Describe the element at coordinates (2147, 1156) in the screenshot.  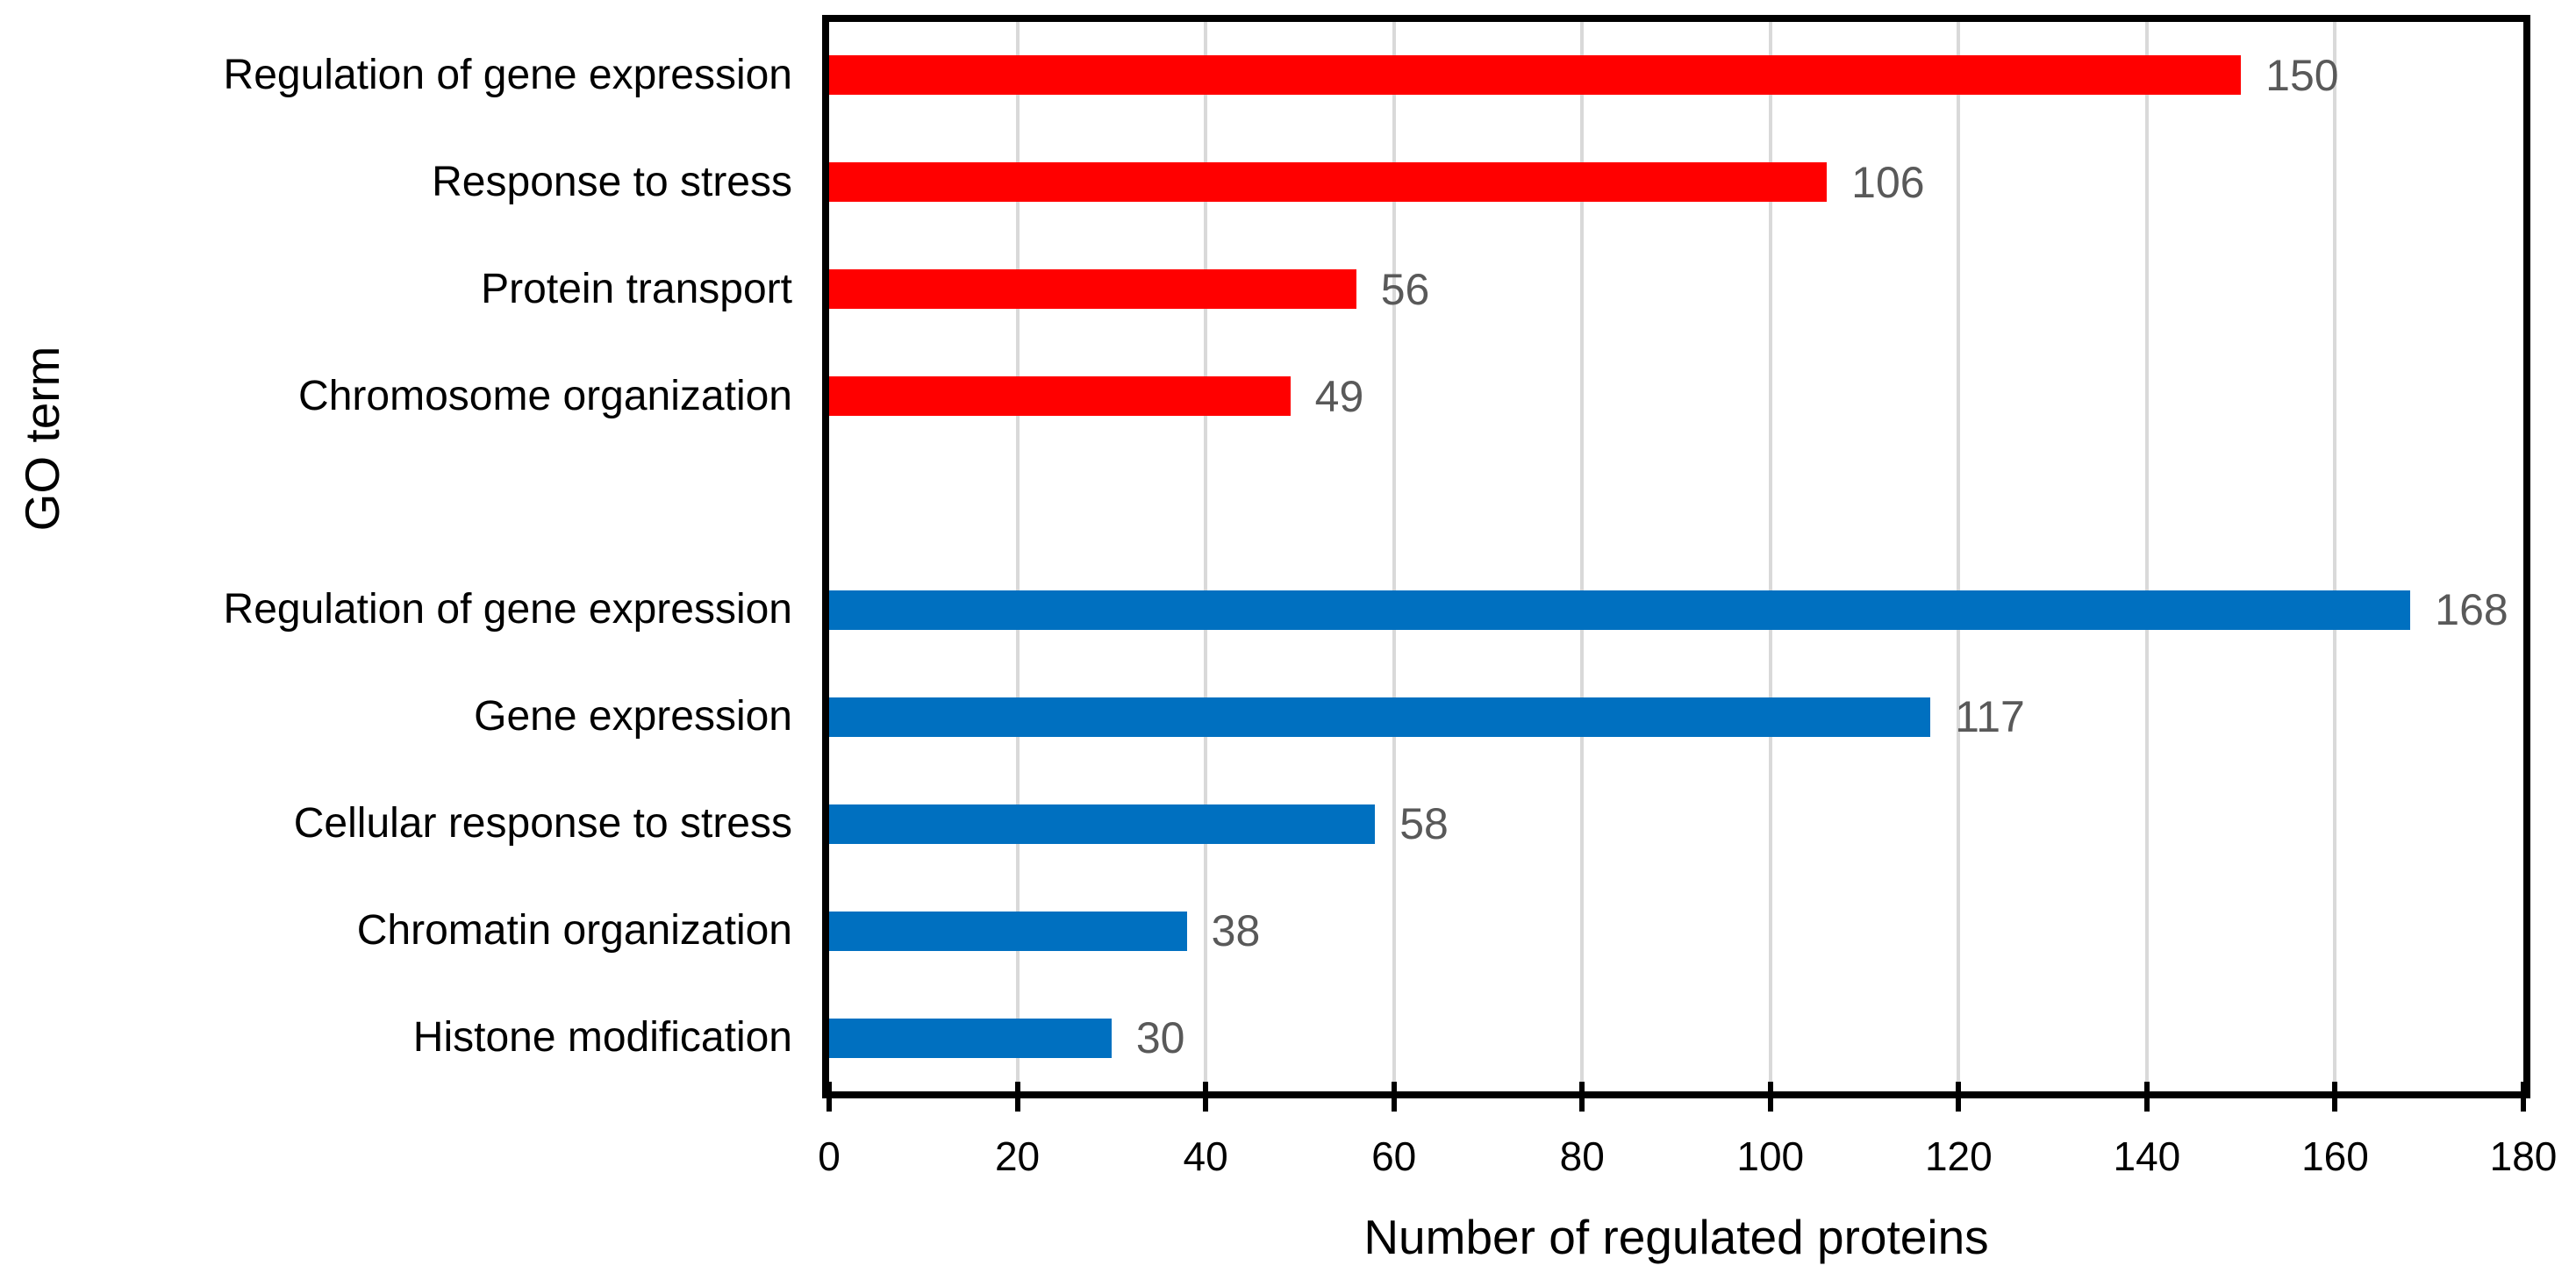
I see `x-tick-label: 140` at that location.